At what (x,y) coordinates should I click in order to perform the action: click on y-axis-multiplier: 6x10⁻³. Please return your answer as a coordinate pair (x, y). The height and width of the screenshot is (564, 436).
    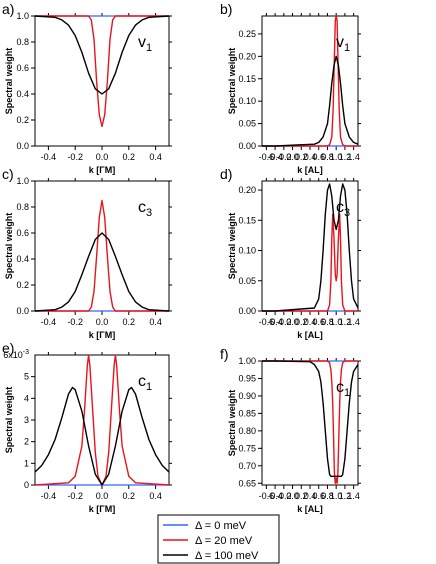
    Looking at the image, I should click on (16, 354).